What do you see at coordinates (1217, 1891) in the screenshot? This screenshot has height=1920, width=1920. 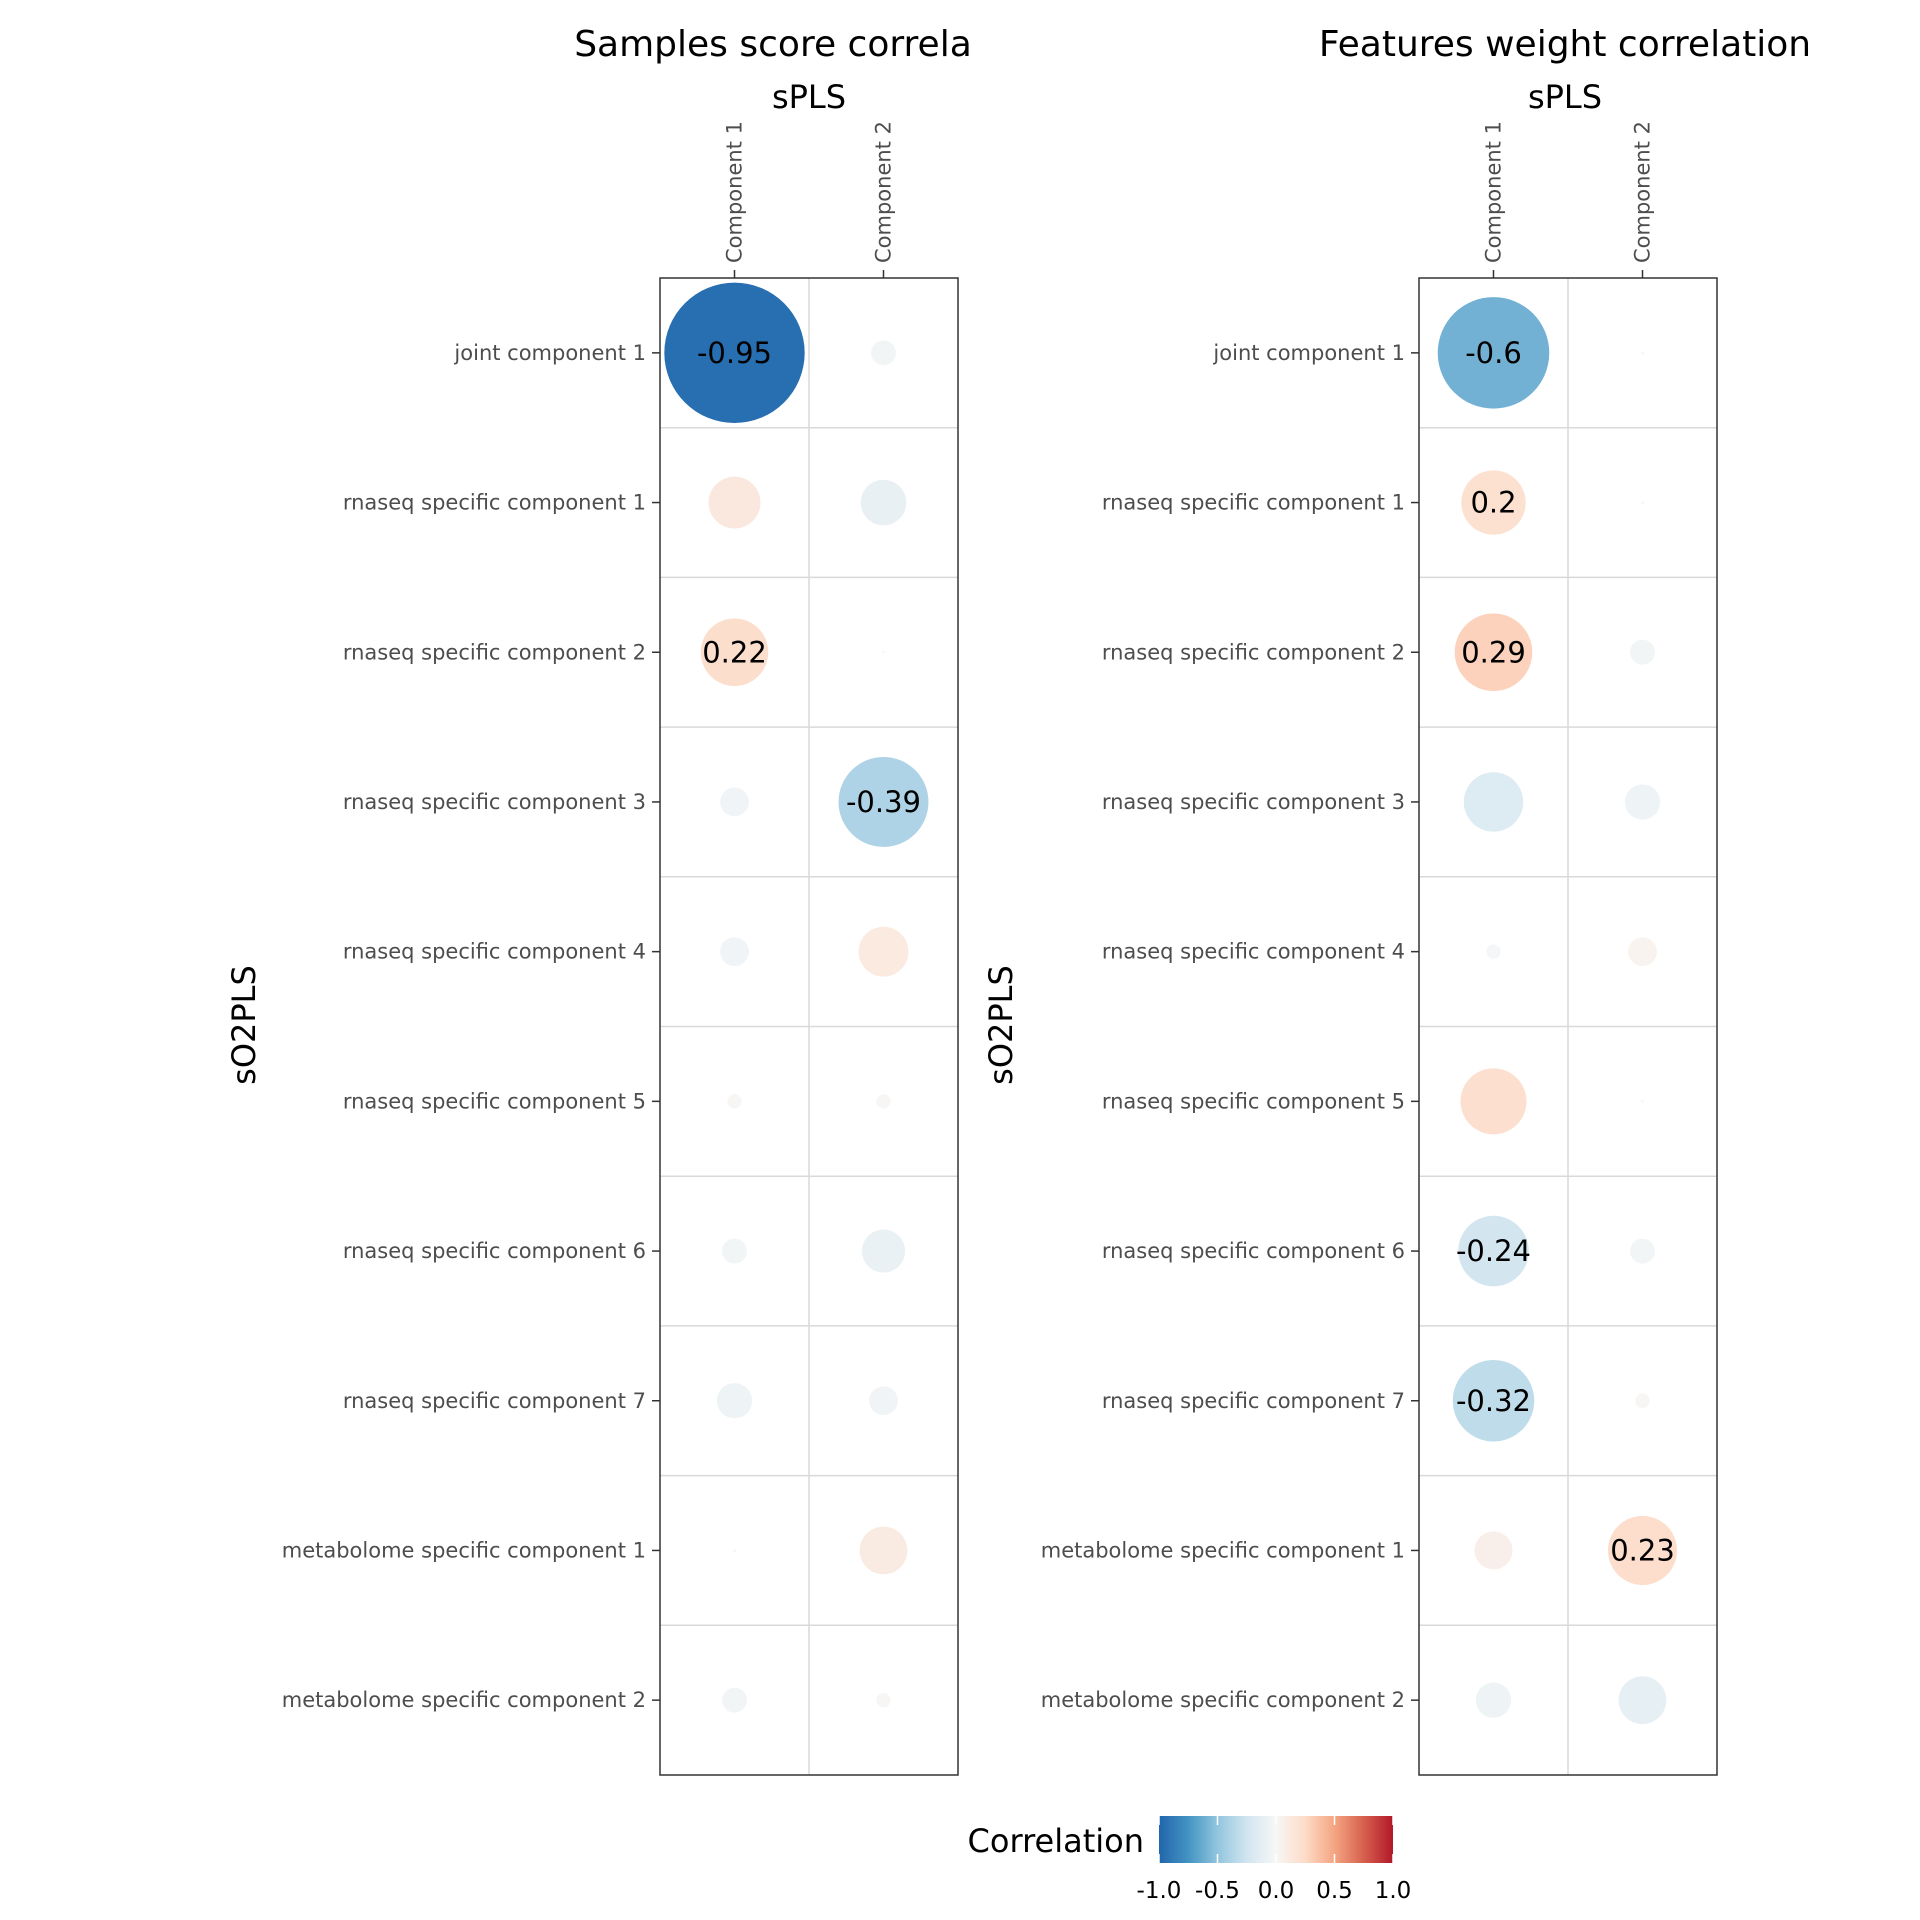 I see `legend-tick-label: -0.5` at bounding box center [1217, 1891].